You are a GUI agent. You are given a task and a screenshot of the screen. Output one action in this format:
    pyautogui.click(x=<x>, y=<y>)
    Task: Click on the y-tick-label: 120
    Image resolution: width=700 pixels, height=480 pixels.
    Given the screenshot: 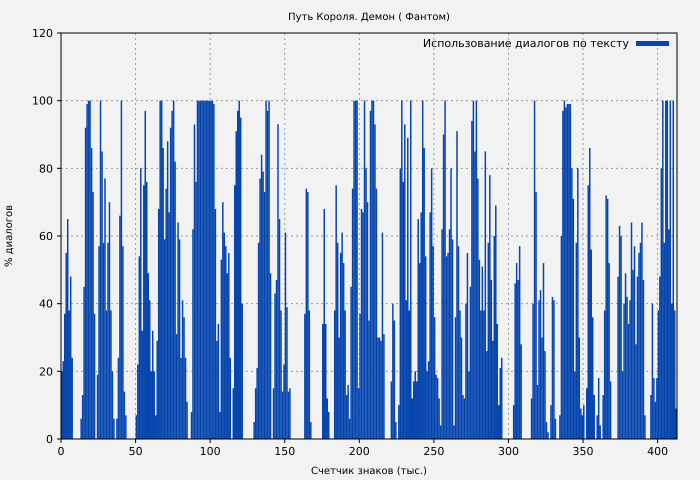 What is the action you would take?
    pyautogui.click(x=42, y=33)
    